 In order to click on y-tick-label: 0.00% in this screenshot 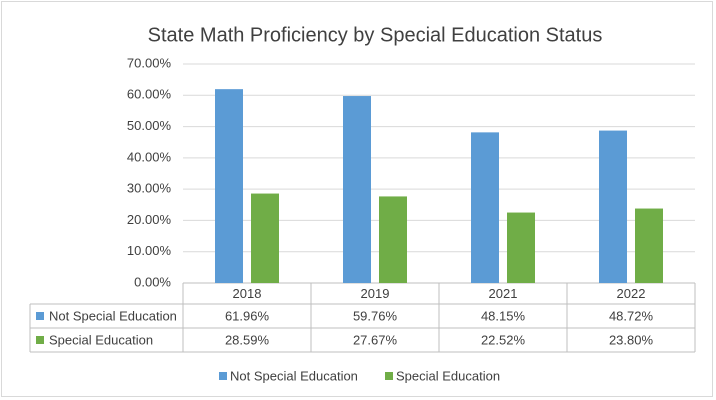, I will do `click(152, 281)`.